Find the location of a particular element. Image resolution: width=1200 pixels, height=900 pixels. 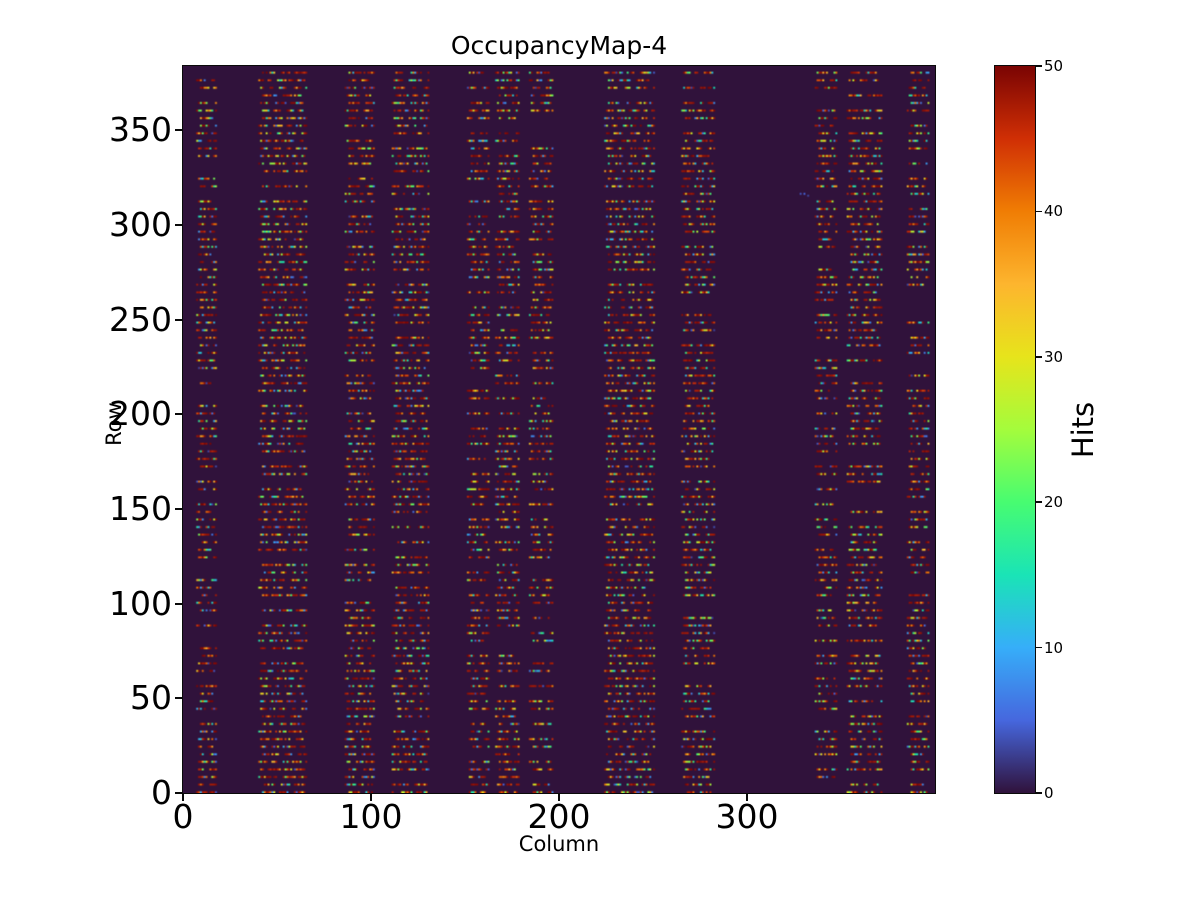

colorbar-label: Hits is located at coordinates (1083, 430).